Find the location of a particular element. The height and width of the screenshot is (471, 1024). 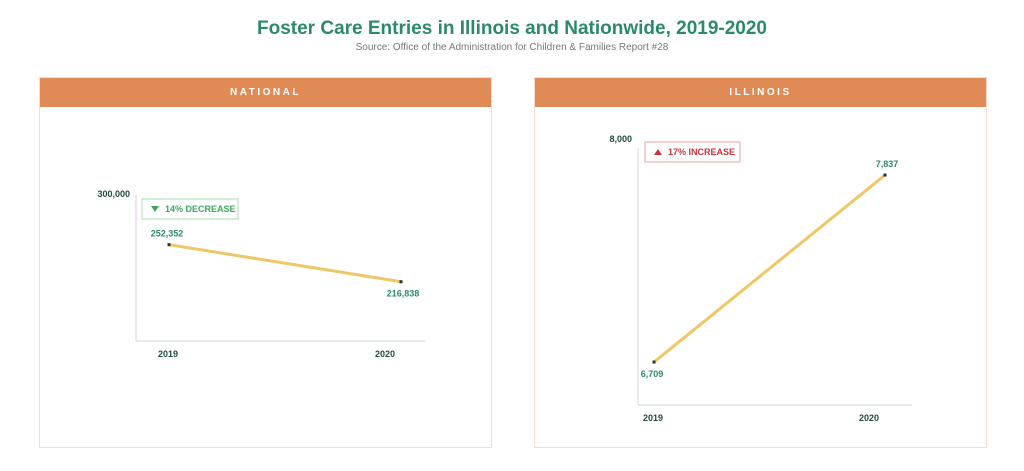

triangle-up-icon is located at coordinates (658, 152).